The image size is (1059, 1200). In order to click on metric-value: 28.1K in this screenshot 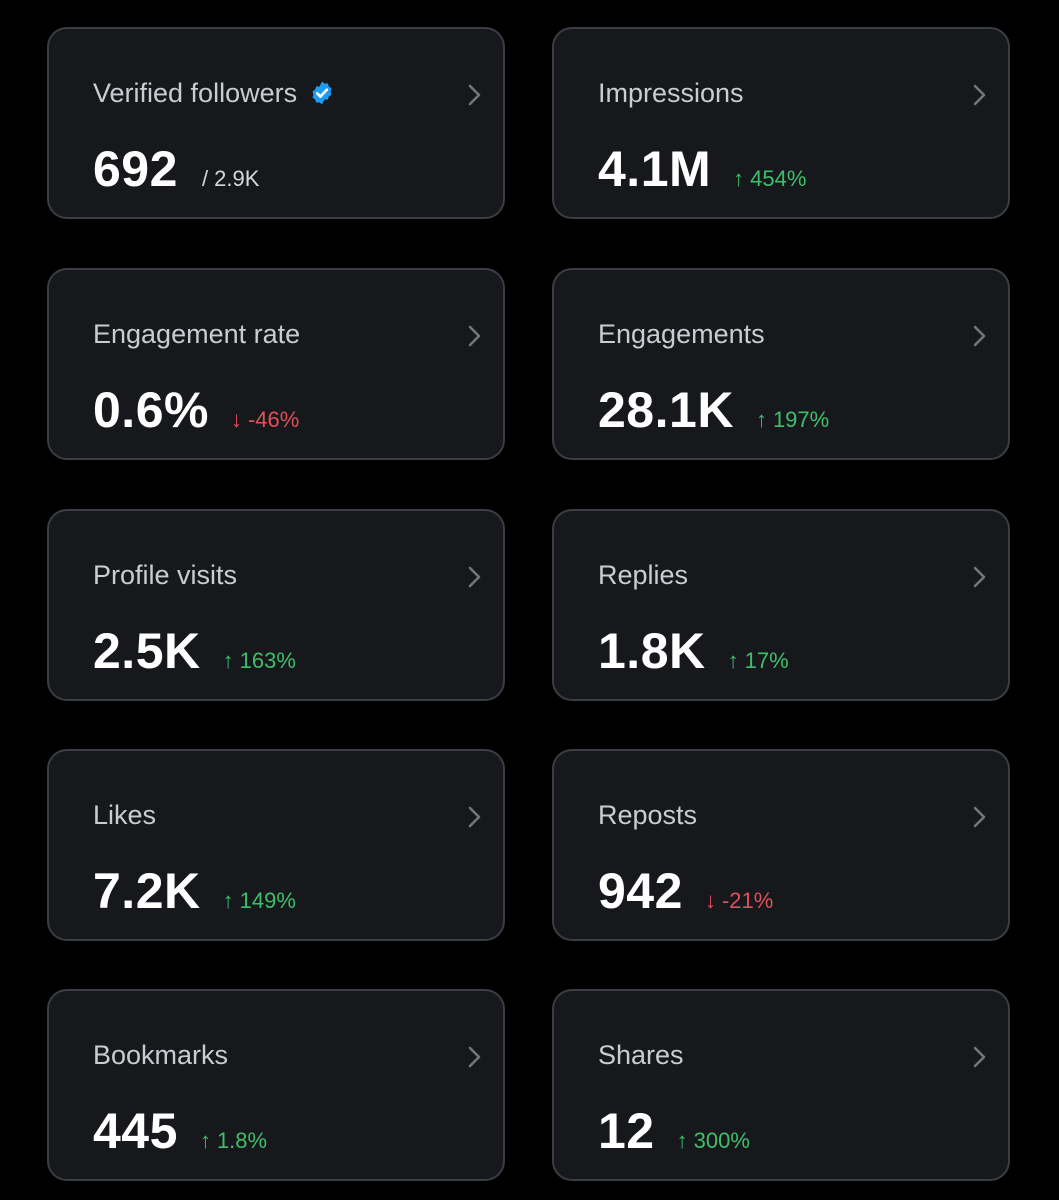, I will do `click(666, 410)`.